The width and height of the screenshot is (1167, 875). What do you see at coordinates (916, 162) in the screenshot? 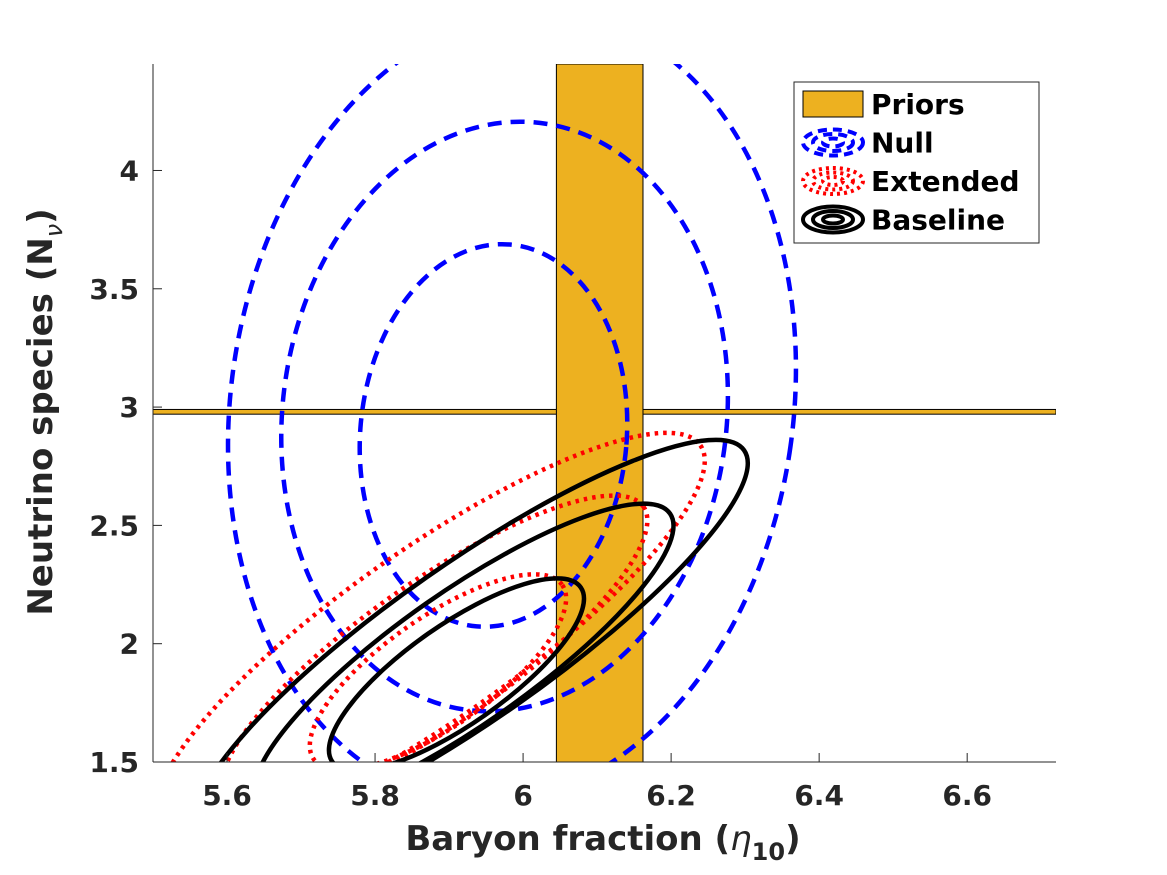
I see `legend: Priors Null Extended Baseline` at bounding box center [916, 162].